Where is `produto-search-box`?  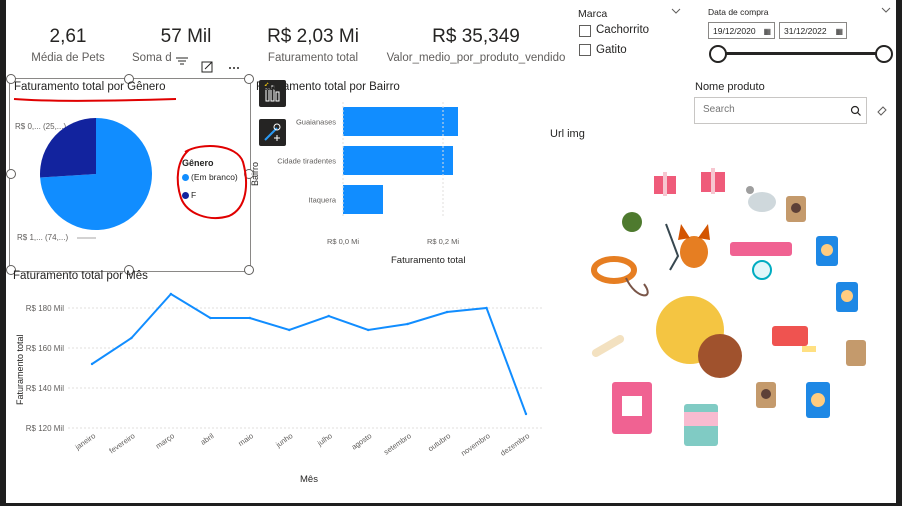
produto-search-box is located at coordinates (780, 110).